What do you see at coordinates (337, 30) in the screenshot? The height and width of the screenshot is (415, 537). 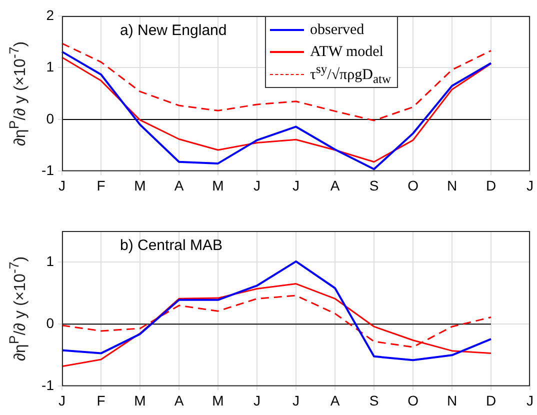 I see `legend-label: observed` at bounding box center [337, 30].